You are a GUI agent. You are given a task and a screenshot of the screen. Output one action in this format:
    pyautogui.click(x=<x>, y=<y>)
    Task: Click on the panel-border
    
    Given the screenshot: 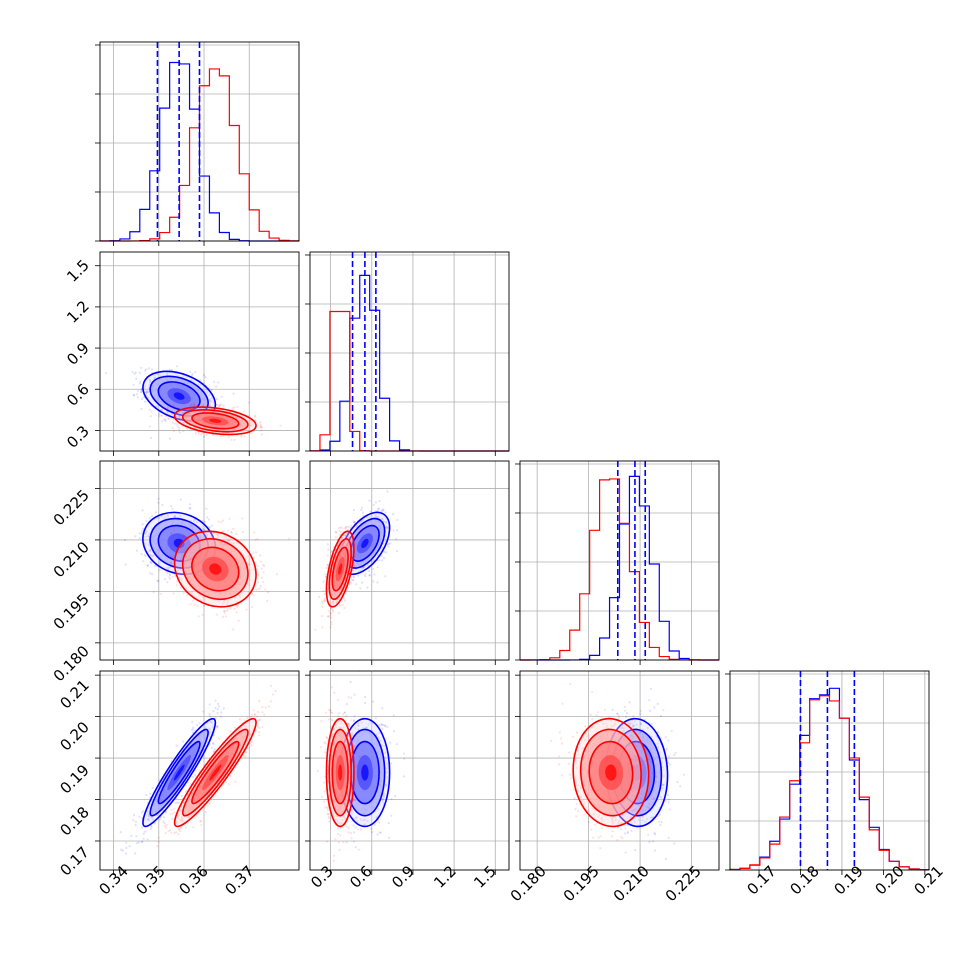 What is the action you would take?
    pyautogui.click(x=829, y=770)
    